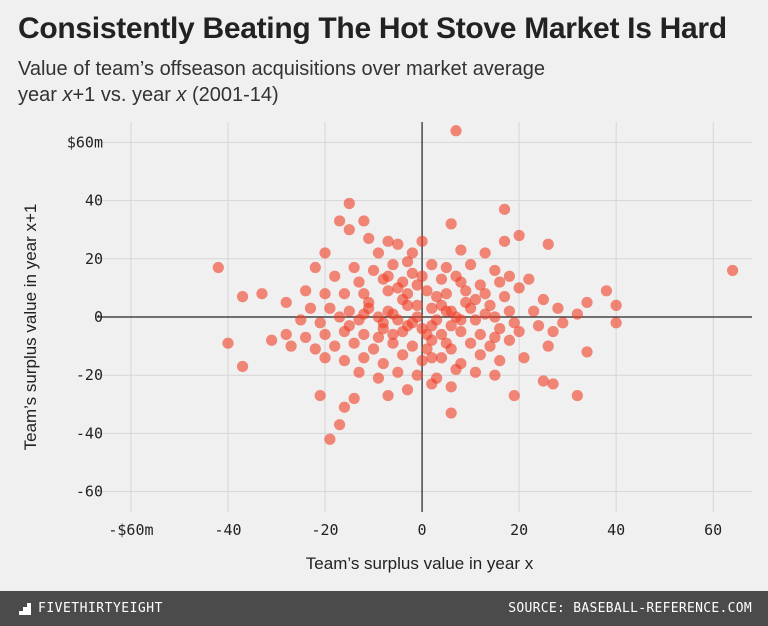  I want to click on subtitle-line-2: year x+1 vs. year x (2001-14), so click(358, 95).